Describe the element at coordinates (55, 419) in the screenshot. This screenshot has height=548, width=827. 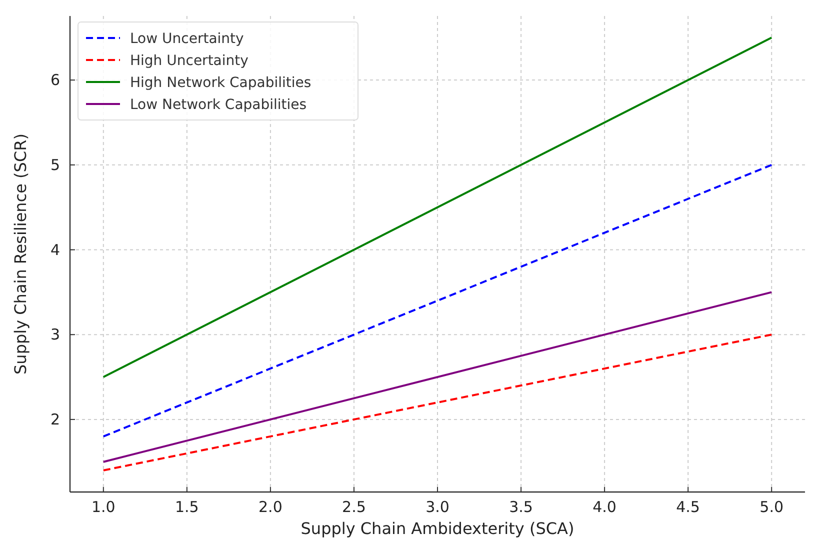
I see `y-tick-label: 2` at that location.